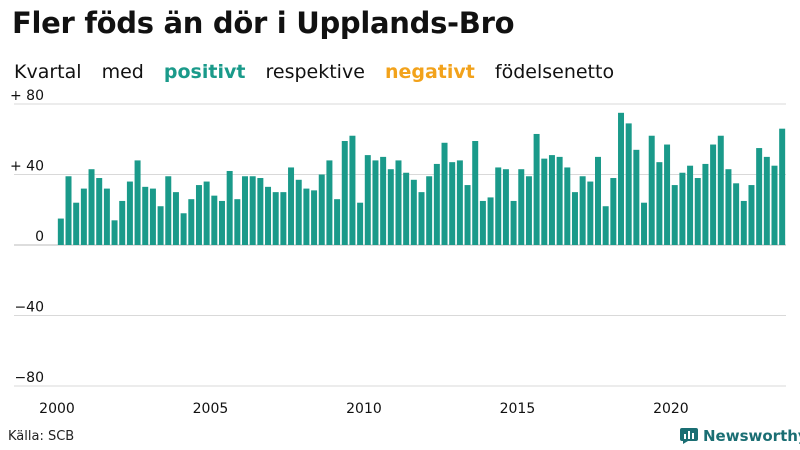  Describe the element at coordinates (554, 72) in the screenshot. I see `subtitle-word-fodelsenetto: födelsenetto` at that location.